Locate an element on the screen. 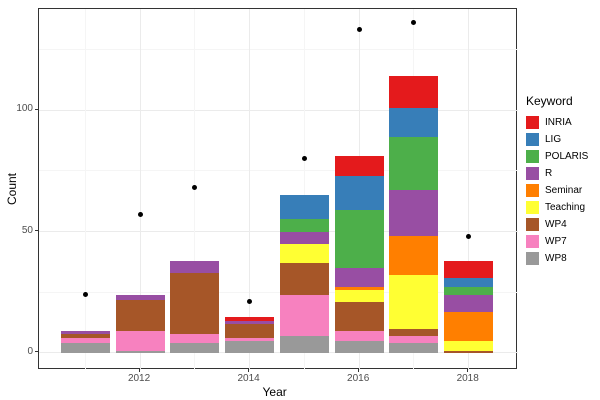 The image size is (600, 400). legend-row-teaching: Teaching is located at coordinates (557, 207).